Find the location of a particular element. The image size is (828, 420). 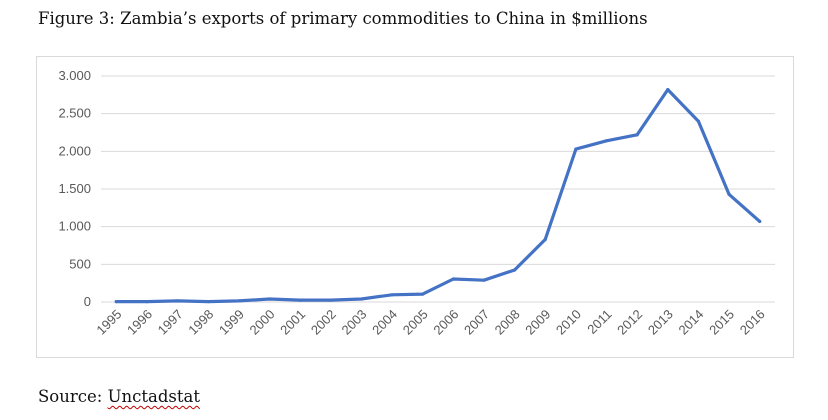

x-tick-label: 2007 is located at coordinates (476, 322).